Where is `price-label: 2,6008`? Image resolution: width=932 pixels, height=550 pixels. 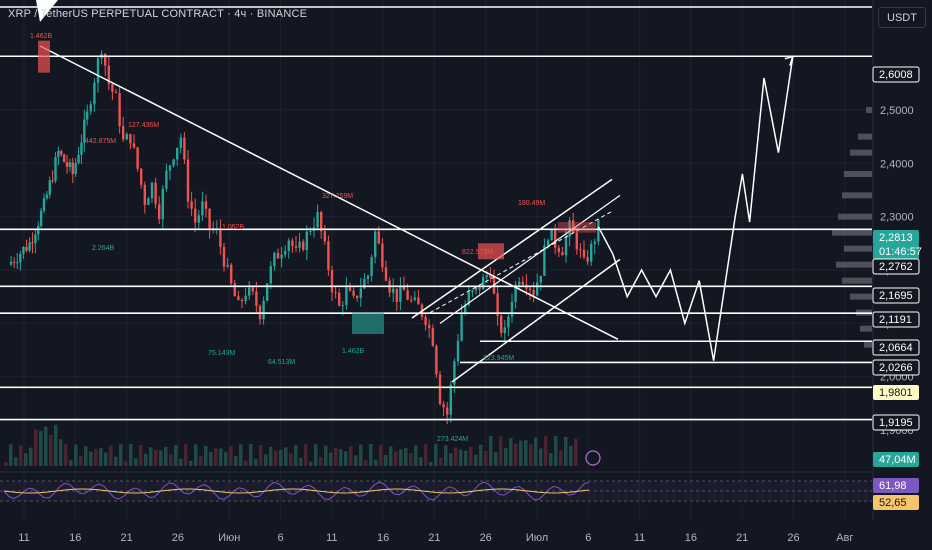
price-label: 2,6008 is located at coordinates (896, 75).